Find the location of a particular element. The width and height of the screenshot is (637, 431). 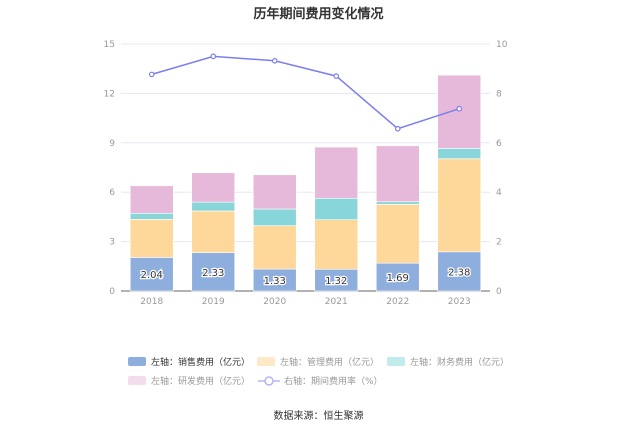

x-axis-tick-label: 2019 is located at coordinates (213, 302).